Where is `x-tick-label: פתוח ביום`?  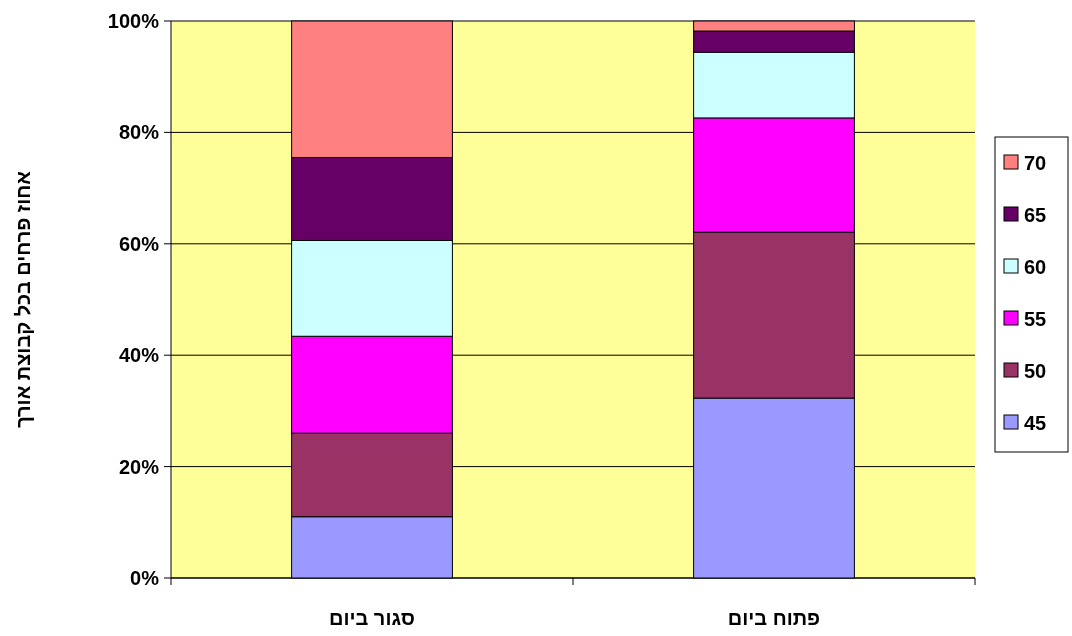
x-tick-label: פתוח ביום is located at coordinates (774, 618).